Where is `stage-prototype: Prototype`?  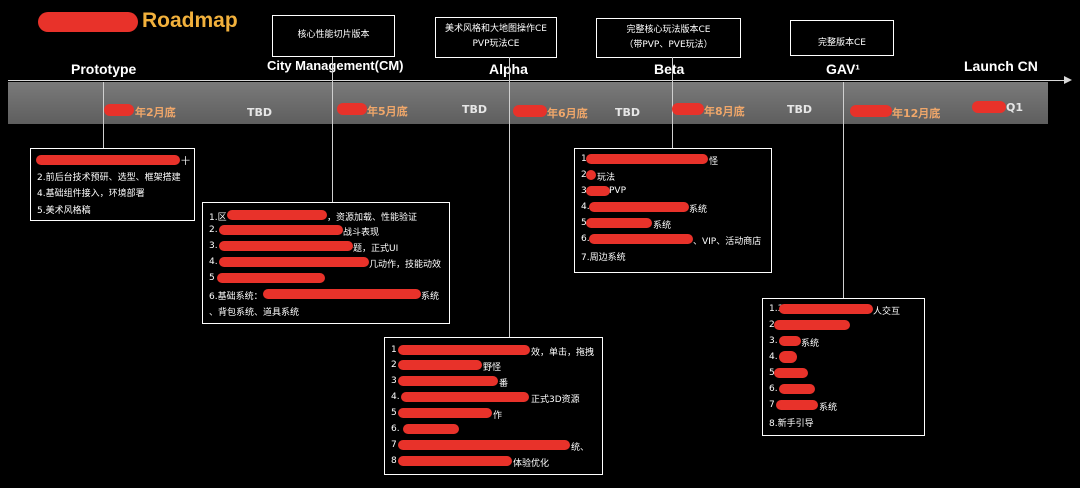
stage-prototype: Prototype is located at coordinates (104, 69).